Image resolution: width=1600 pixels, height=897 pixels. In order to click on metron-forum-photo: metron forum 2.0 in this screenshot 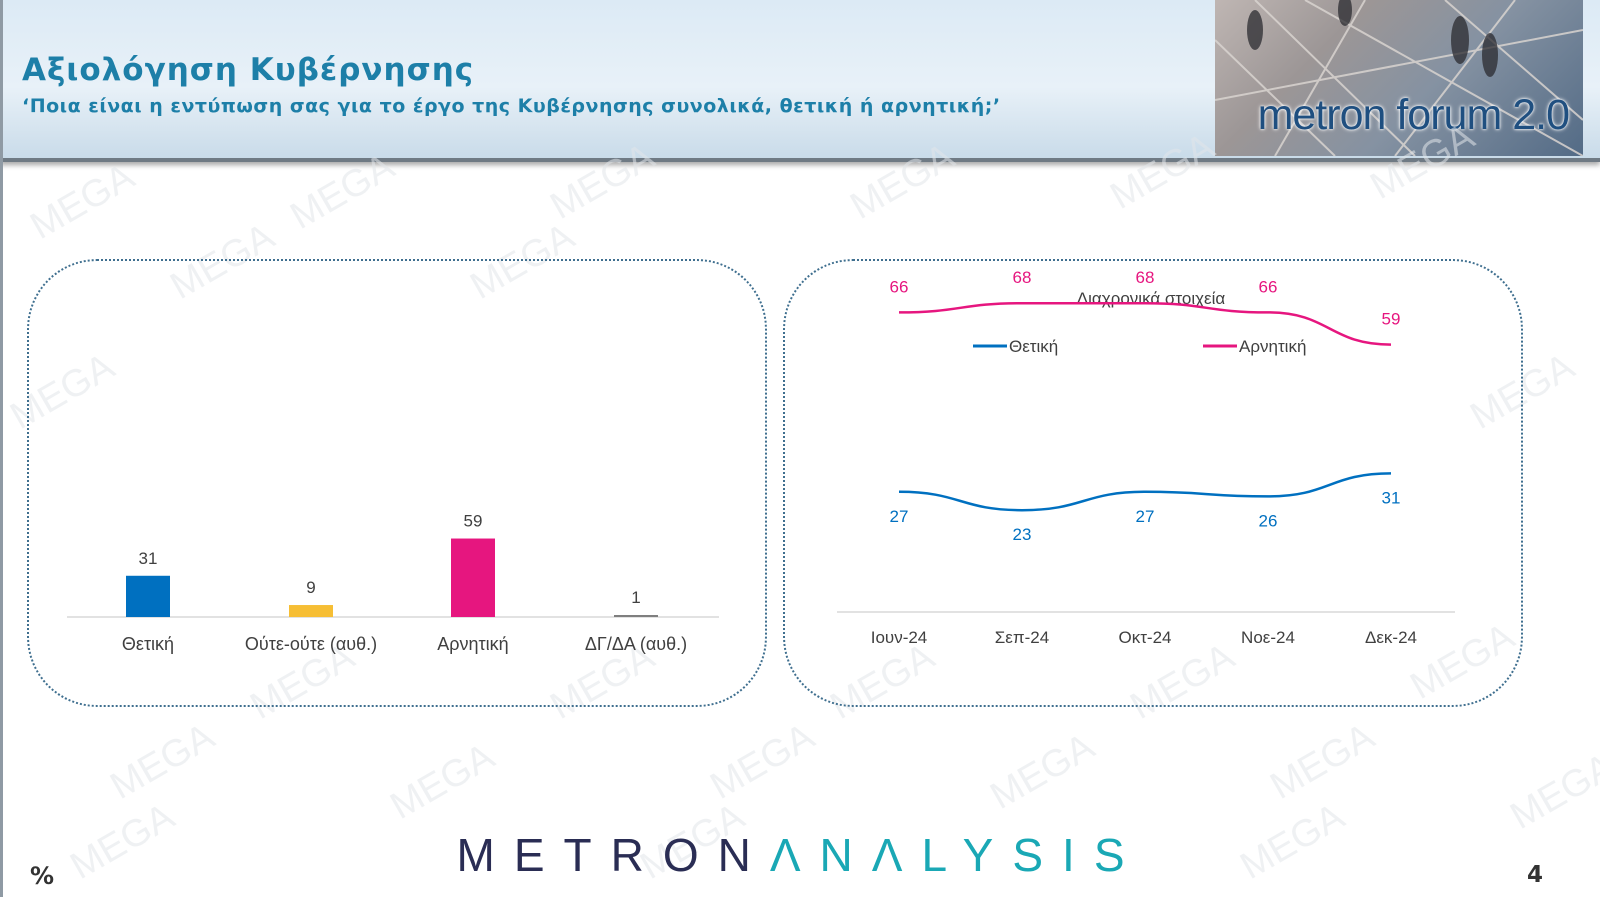, I will do `click(1399, 78)`.